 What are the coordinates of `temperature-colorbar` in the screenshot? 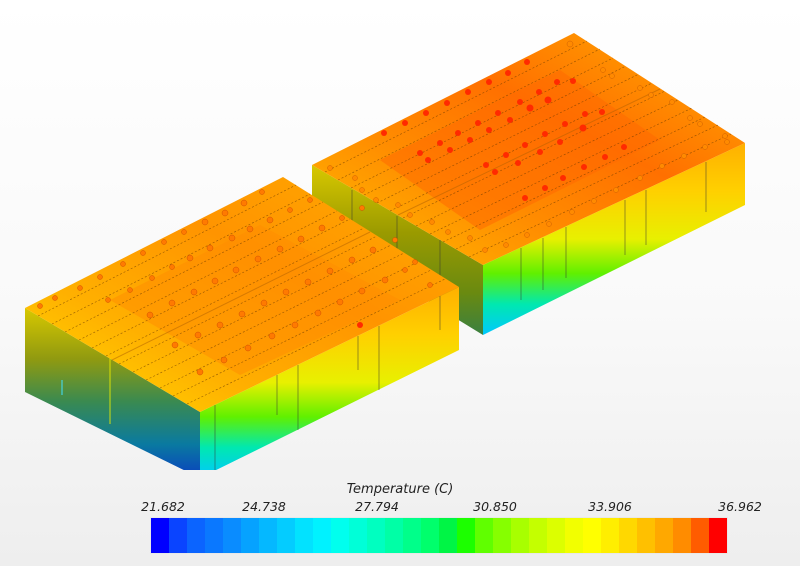 It's located at (439, 535).